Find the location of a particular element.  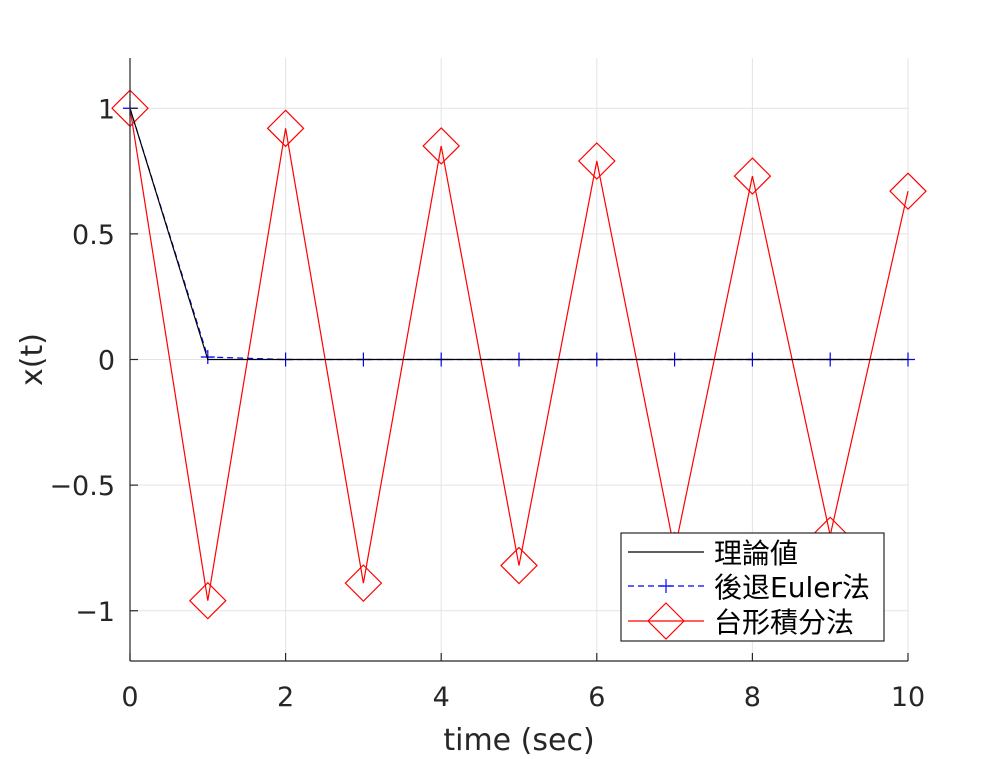

legend: 理論値 後退Euler法 台形積分法 is located at coordinates (752, 587).